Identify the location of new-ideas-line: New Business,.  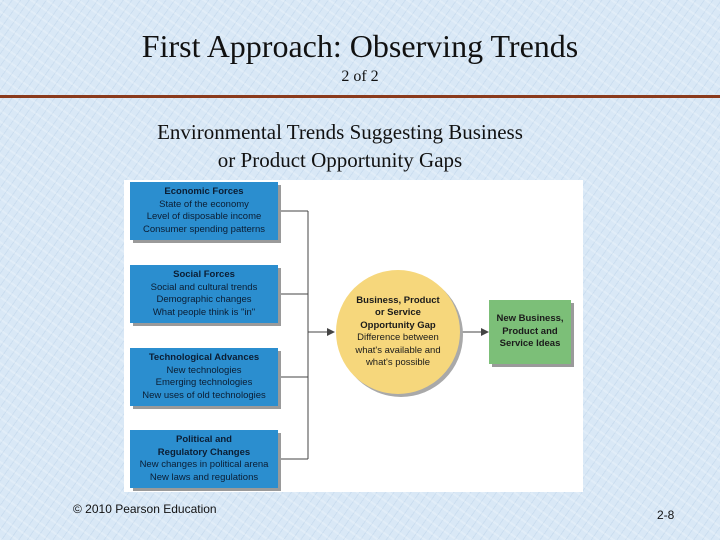
(530, 319).